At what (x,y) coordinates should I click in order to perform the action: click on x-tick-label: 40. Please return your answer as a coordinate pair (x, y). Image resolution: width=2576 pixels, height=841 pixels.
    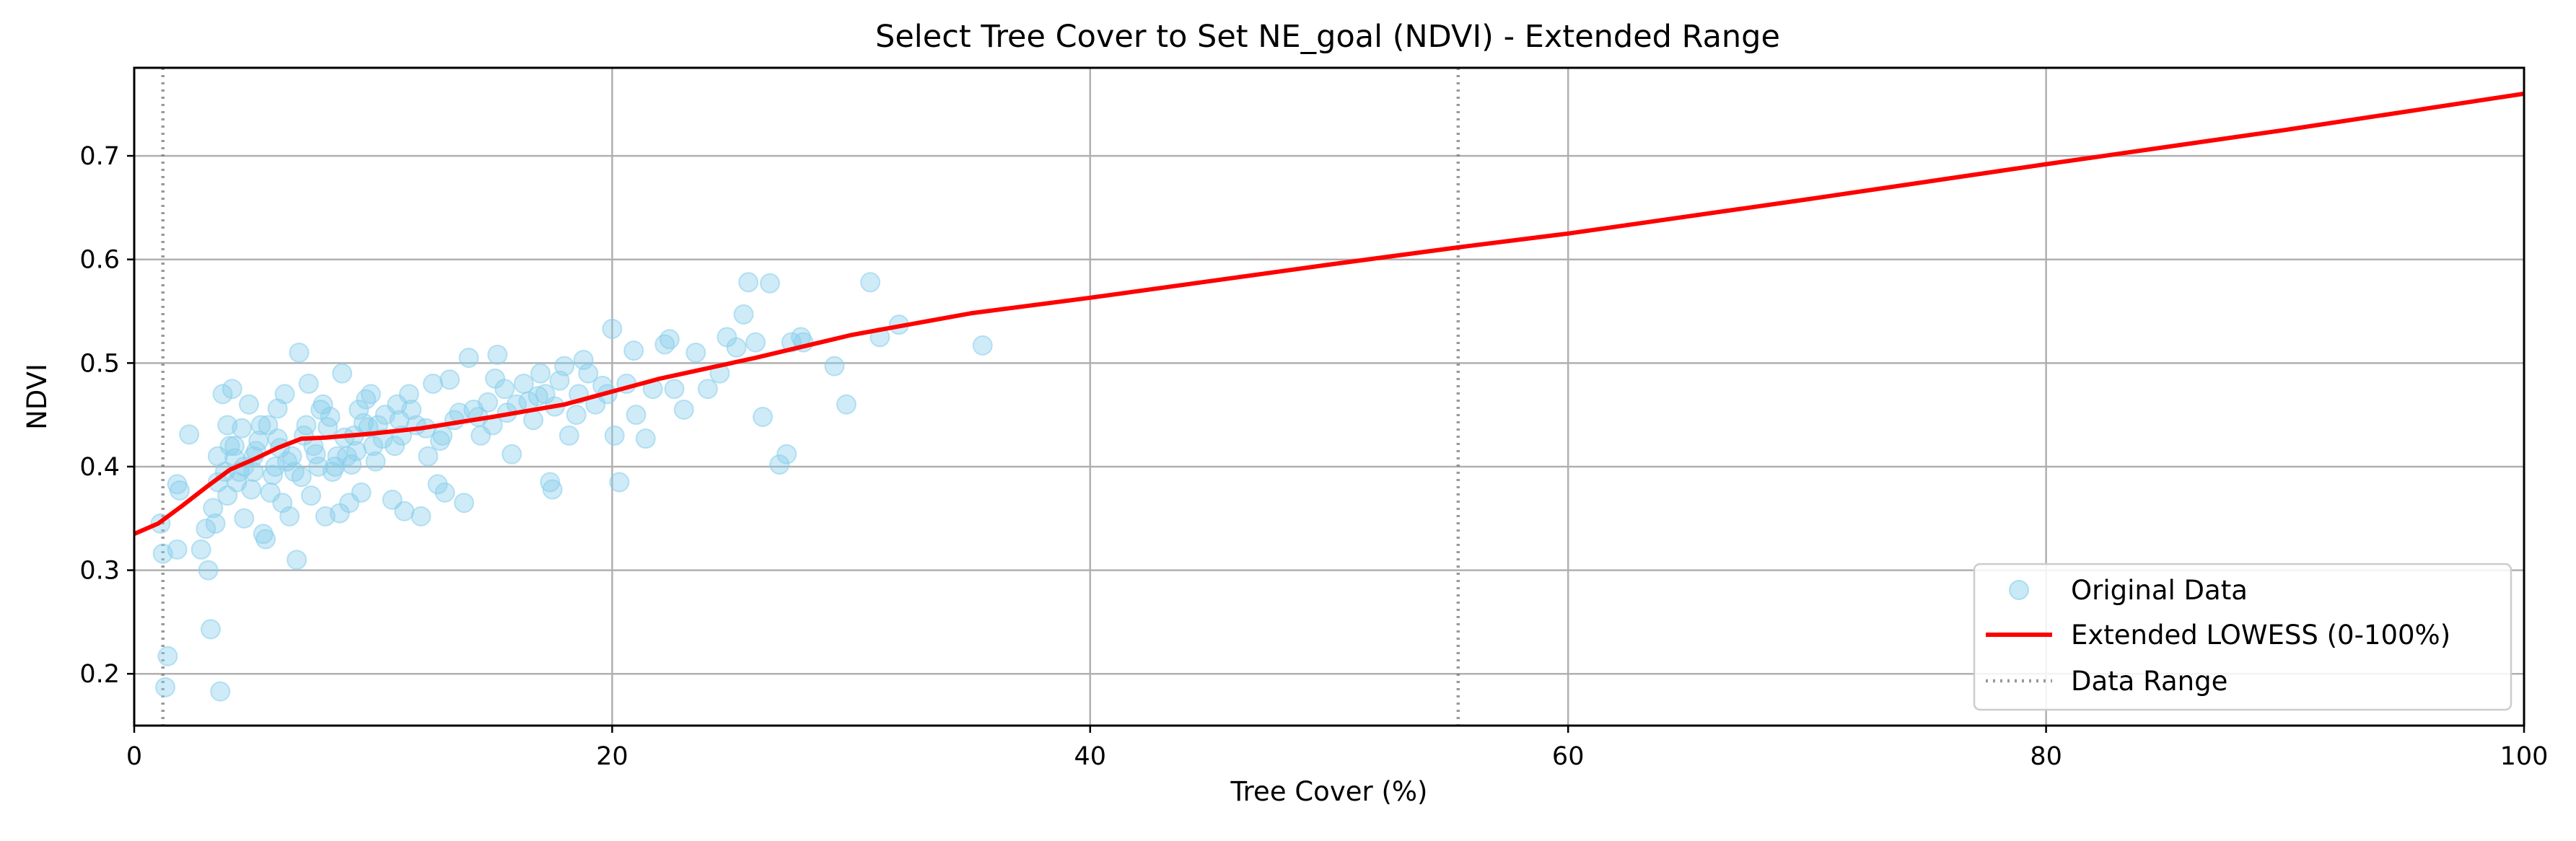
    Looking at the image, I should click on (1090, 756).